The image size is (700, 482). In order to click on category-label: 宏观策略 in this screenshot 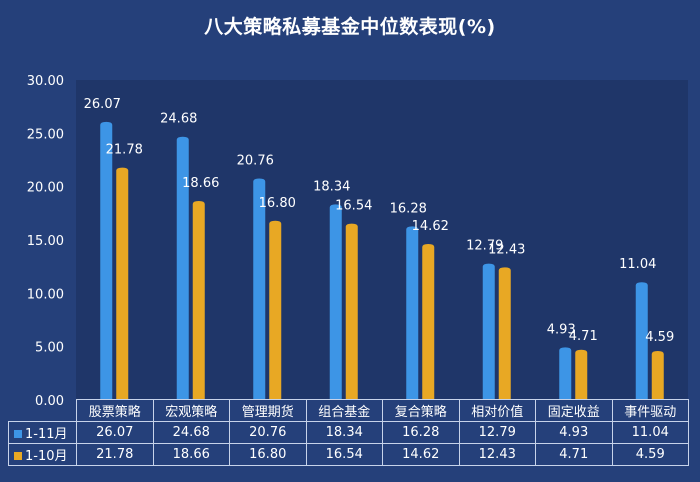, I will do `click(191, 410)`.